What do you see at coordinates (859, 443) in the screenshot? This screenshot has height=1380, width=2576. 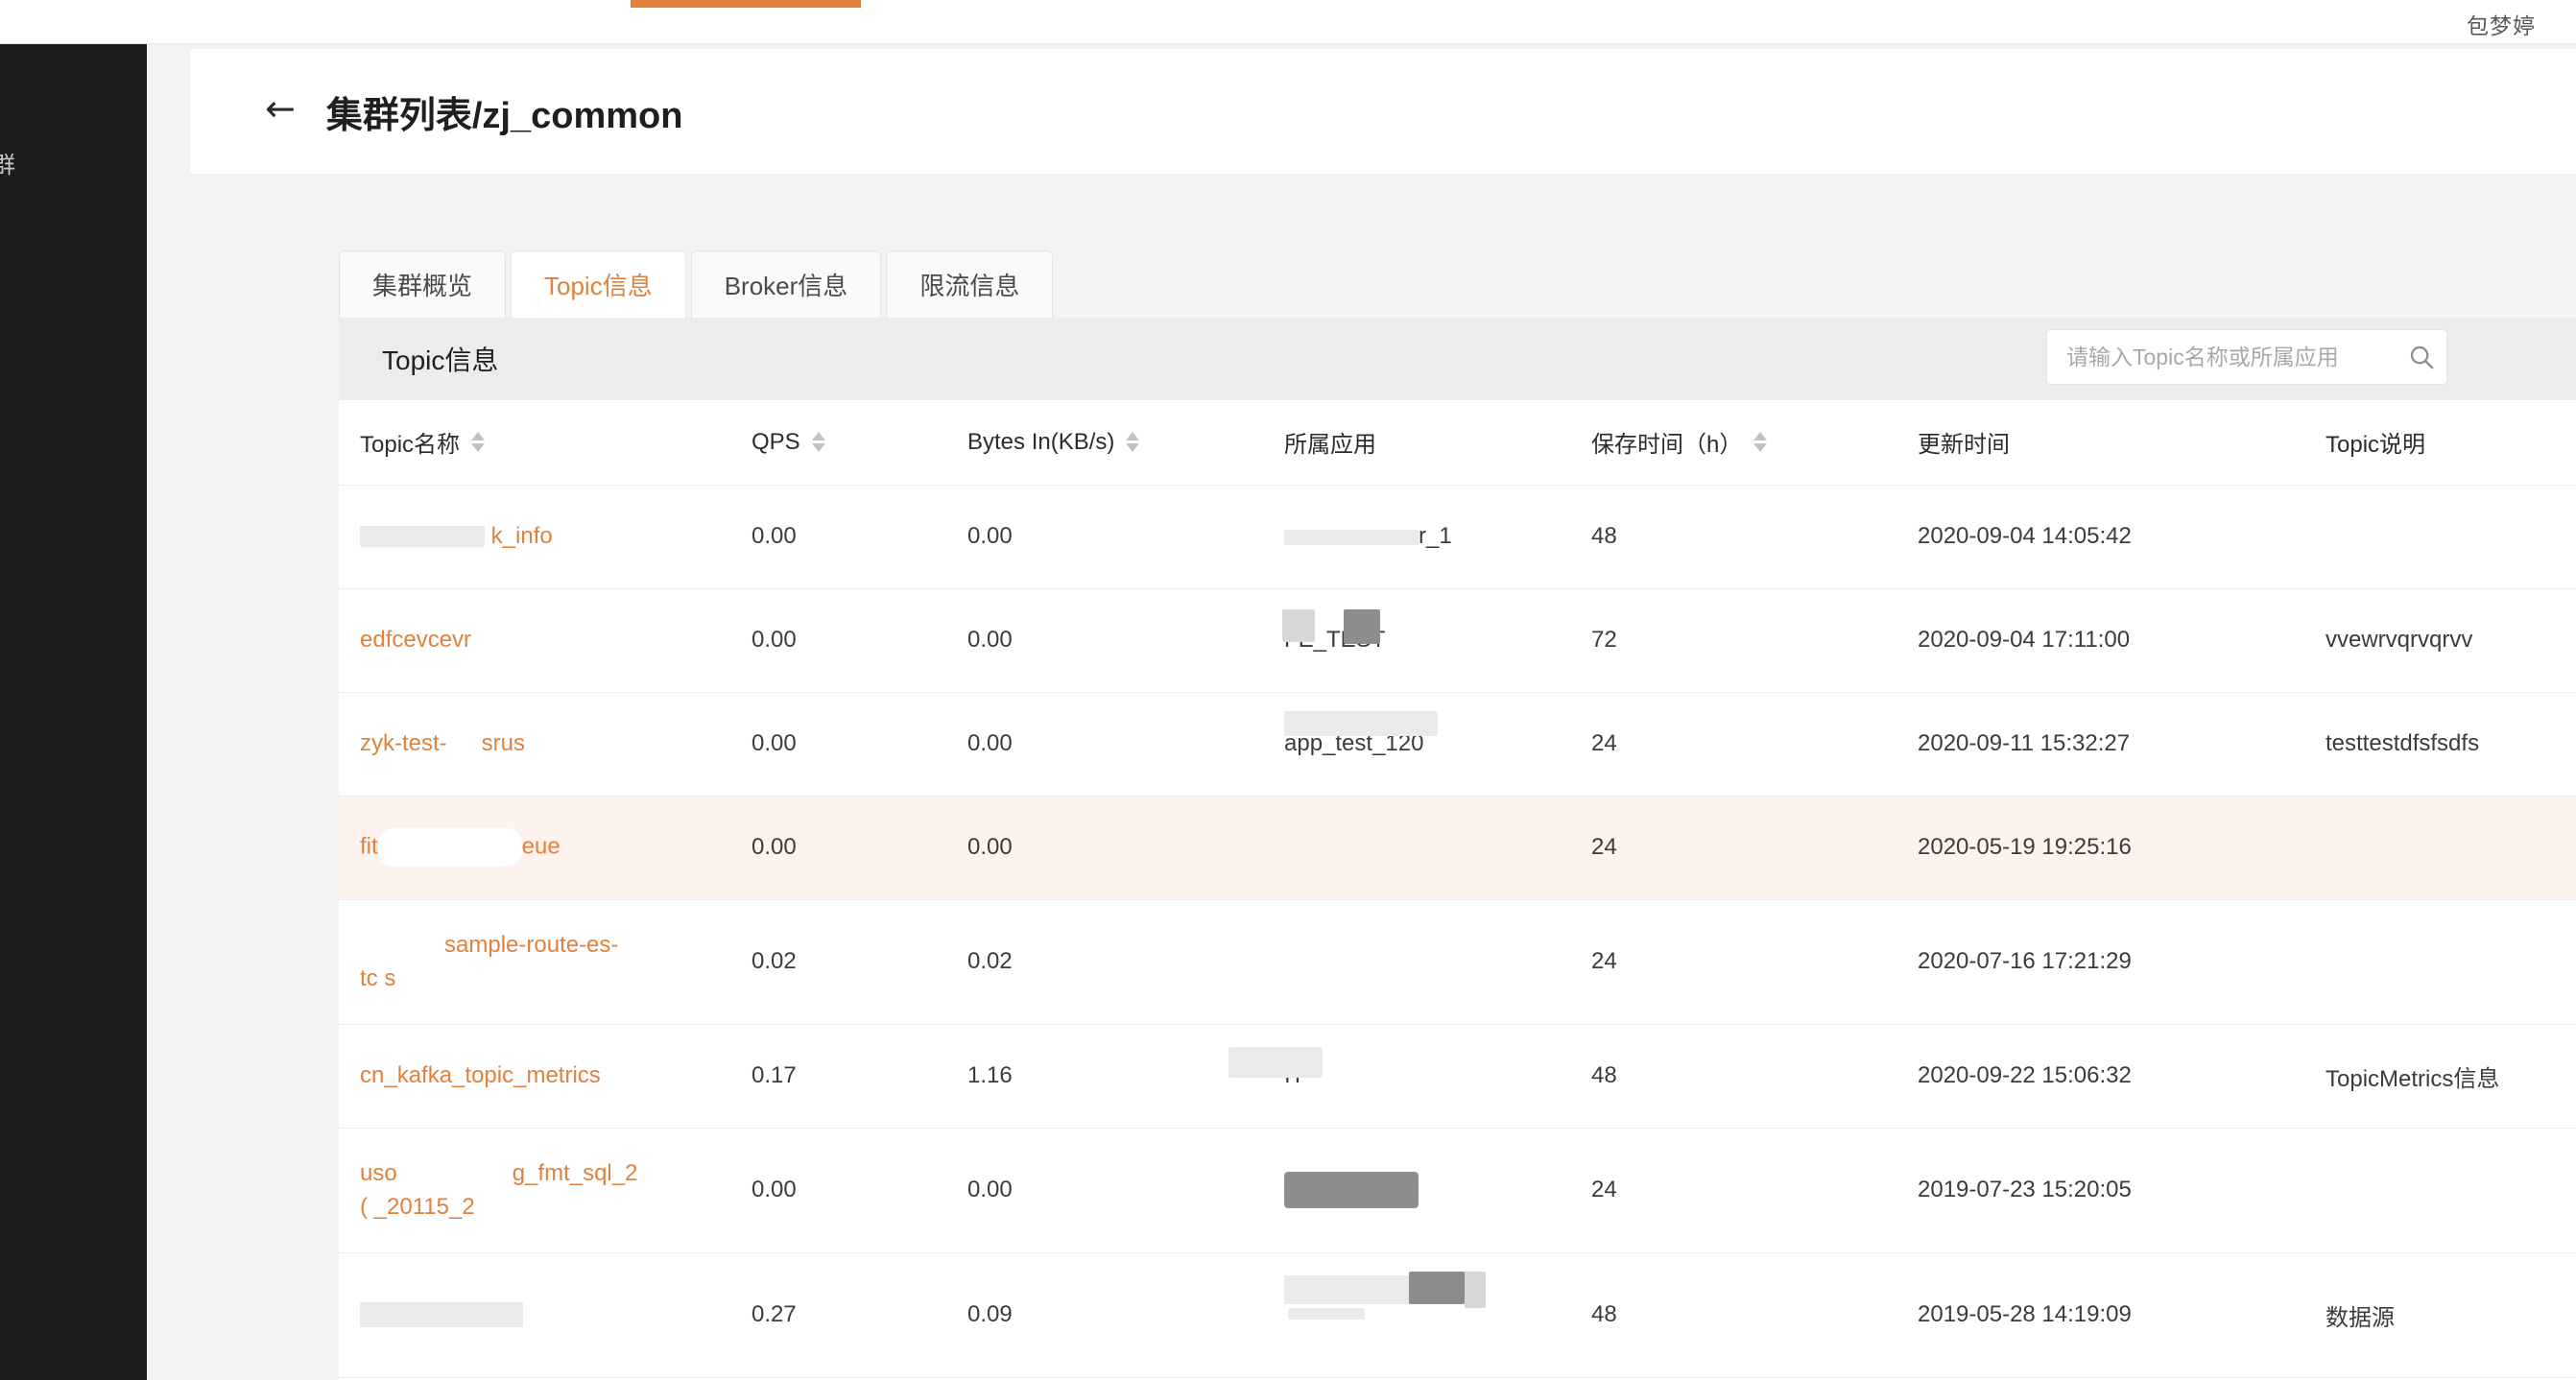 I see `column-header-qps: QPS` at bounding box center [859, 443].